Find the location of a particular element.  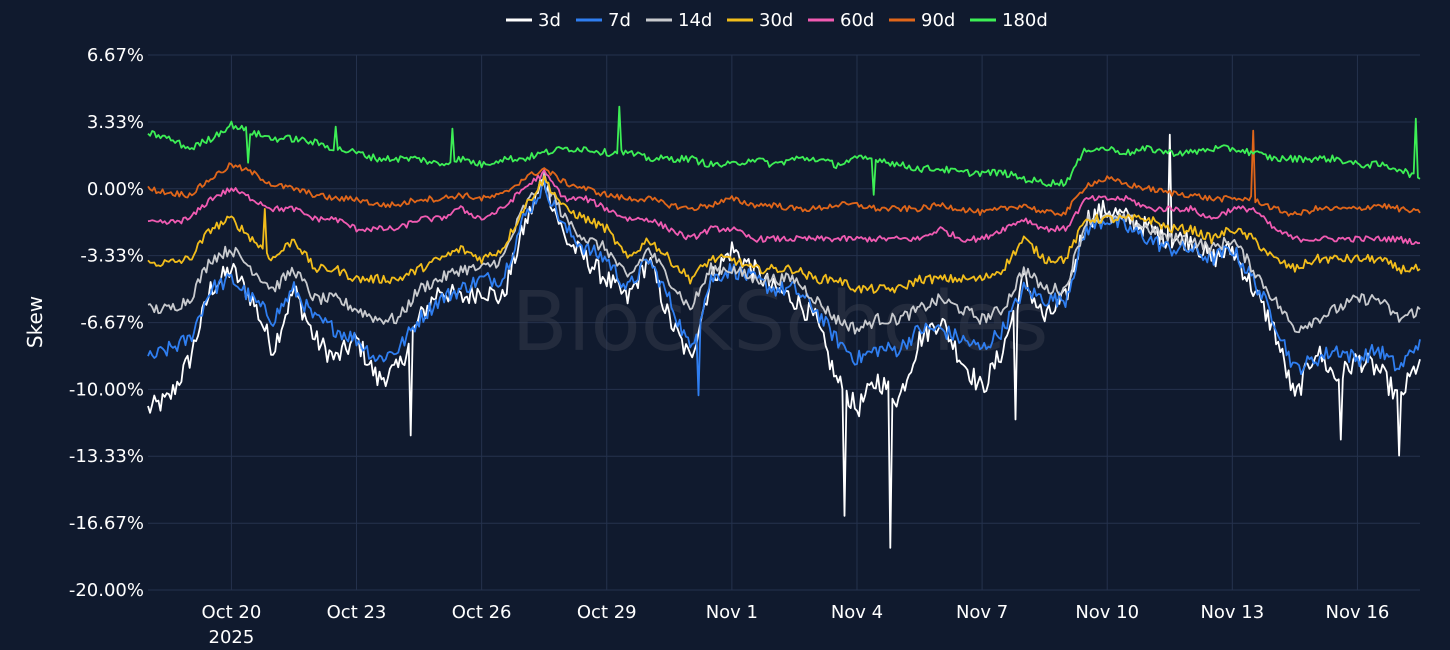

x-tick-label: Oct 20 is located at coordinates (232, 612).